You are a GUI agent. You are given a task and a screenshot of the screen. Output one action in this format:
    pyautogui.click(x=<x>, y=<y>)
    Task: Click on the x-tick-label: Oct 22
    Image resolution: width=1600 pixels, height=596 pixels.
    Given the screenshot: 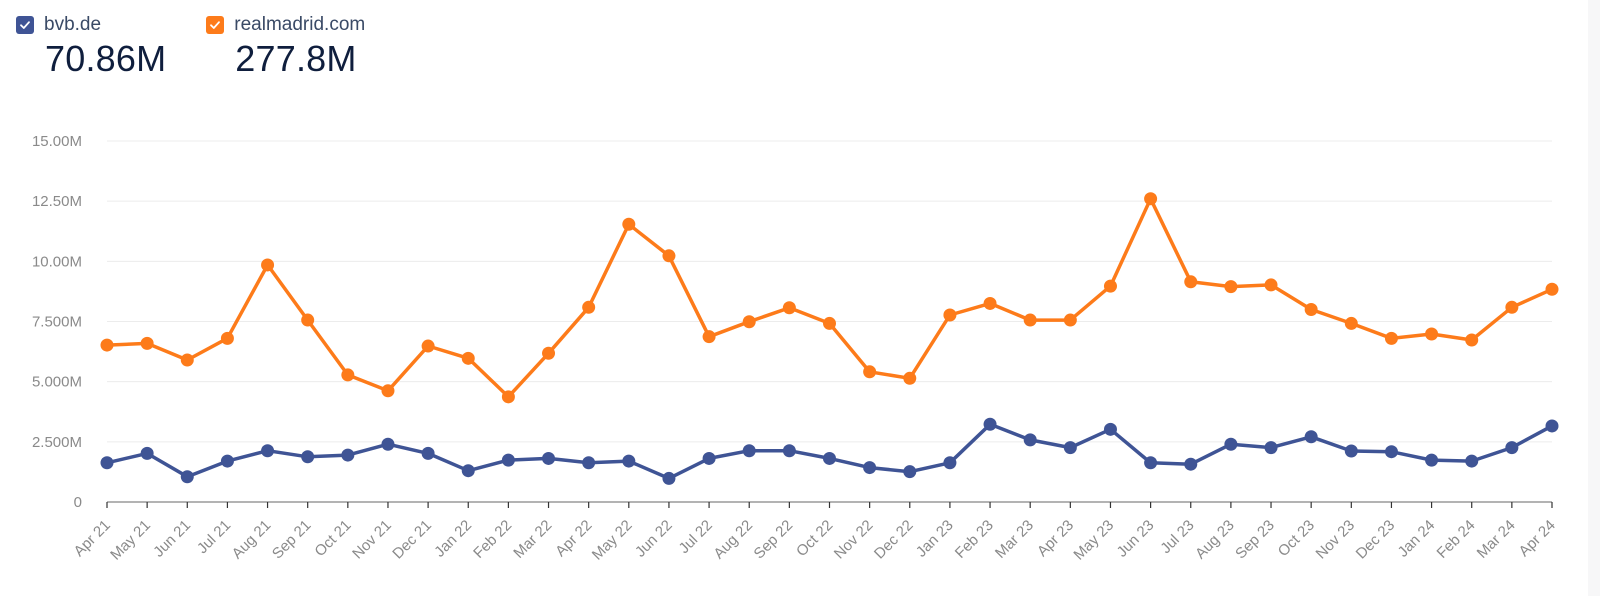 What is the action you would take?
    pyautogui.click(x=814, y=538)
    